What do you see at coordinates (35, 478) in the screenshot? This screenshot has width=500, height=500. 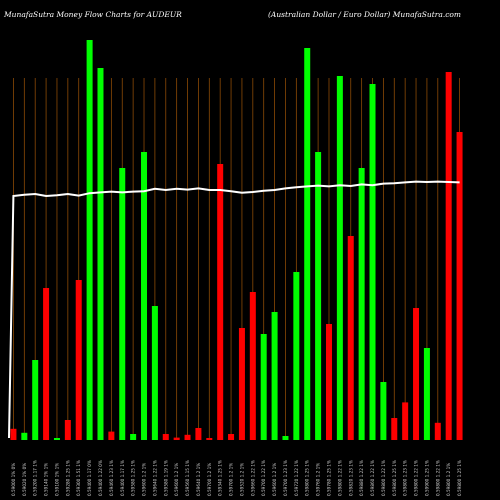 I see `x-tick-label: 0.59200 1.17 1%` at bounding box center [35, 478].